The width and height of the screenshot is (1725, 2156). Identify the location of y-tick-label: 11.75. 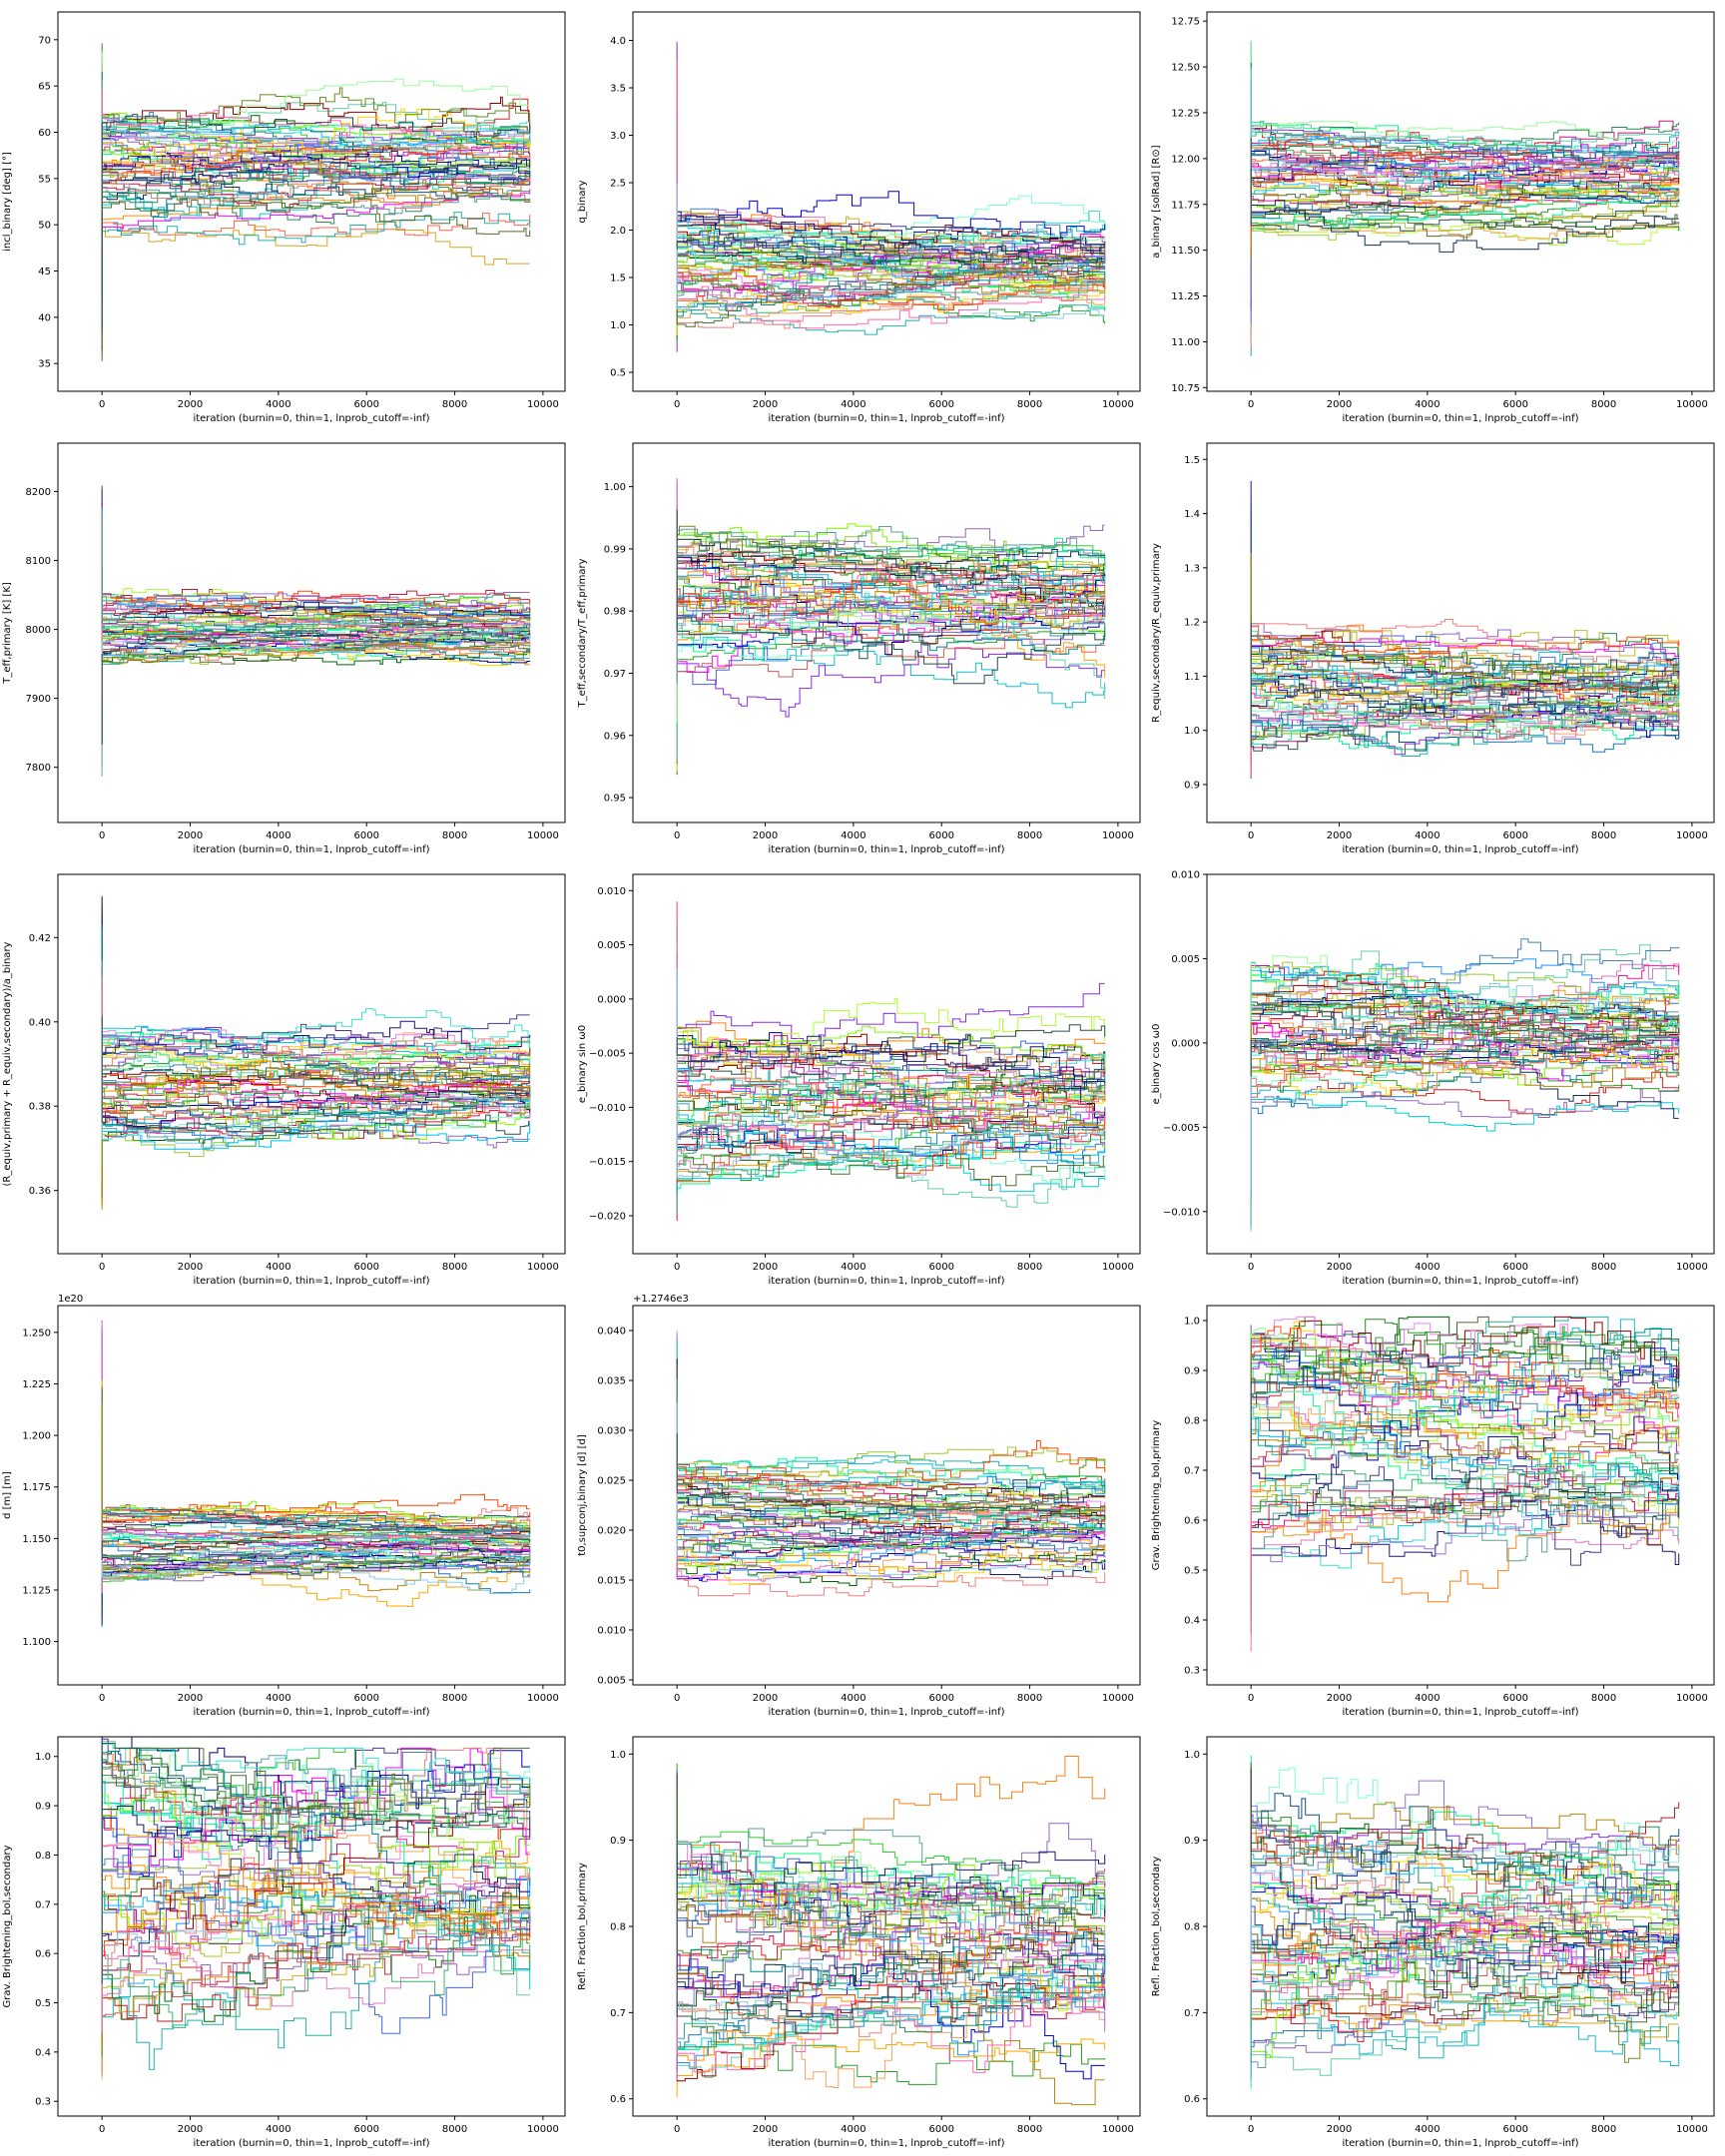
(1185, 205).